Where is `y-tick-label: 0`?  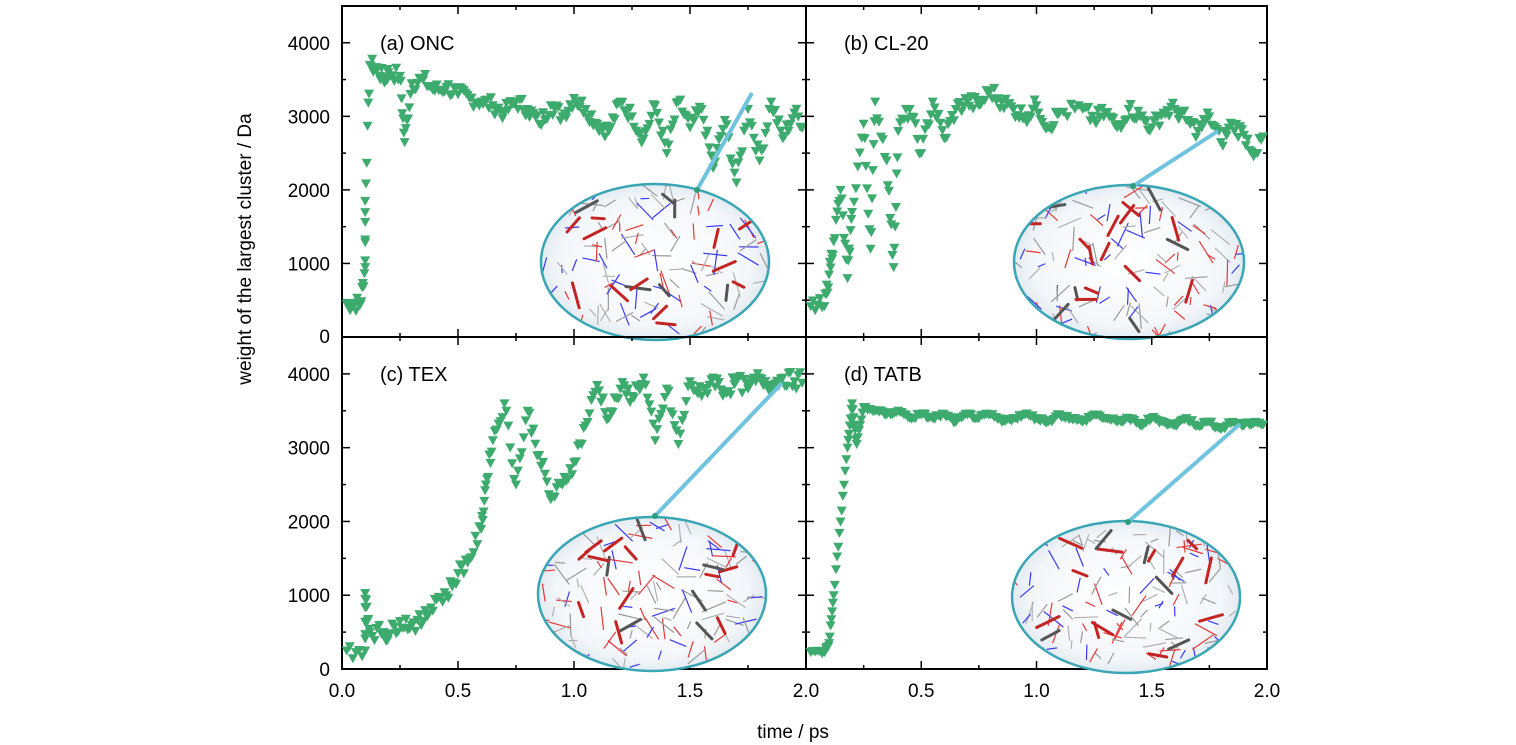 y-tick-label: 0 is located at coordinates (324, 670).